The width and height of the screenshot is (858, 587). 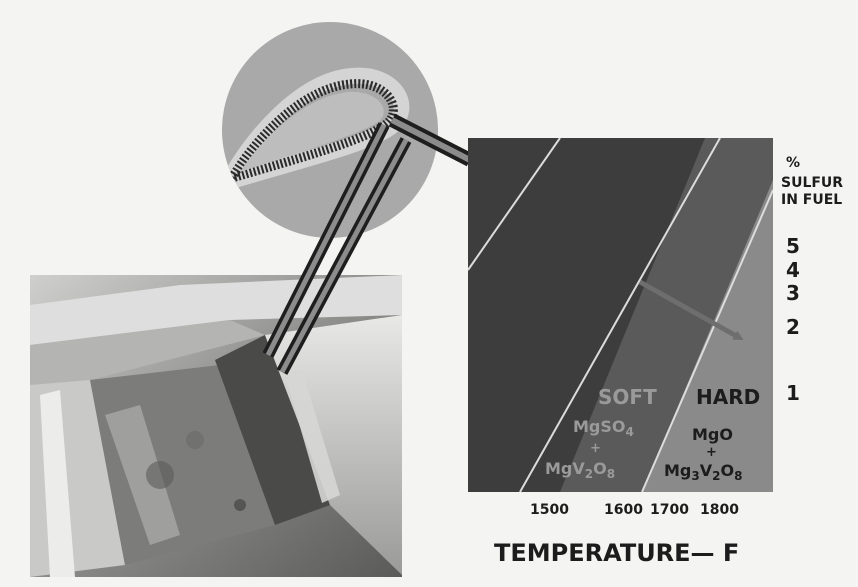 I want to click on soft-region-label: SOFT, so click(x=627, y=397).